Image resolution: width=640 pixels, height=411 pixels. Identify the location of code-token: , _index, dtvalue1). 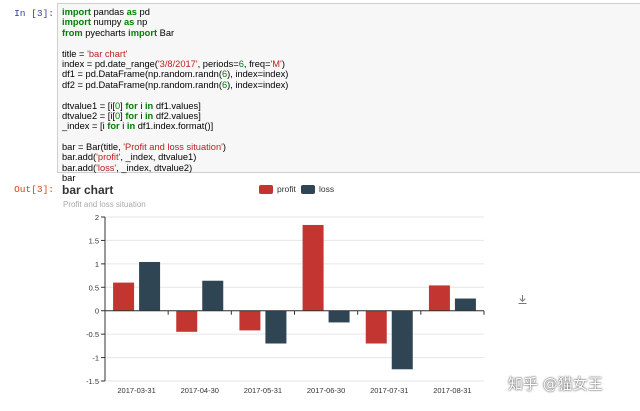
(158, 157).